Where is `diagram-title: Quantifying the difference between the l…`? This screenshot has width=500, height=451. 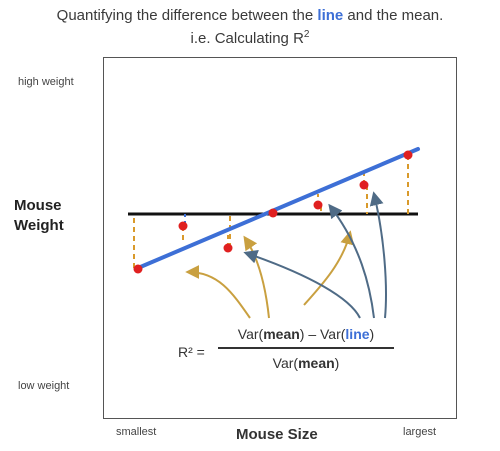
diagram-title: Quantifying the difference between the l… is located at coordinates (250, 27).